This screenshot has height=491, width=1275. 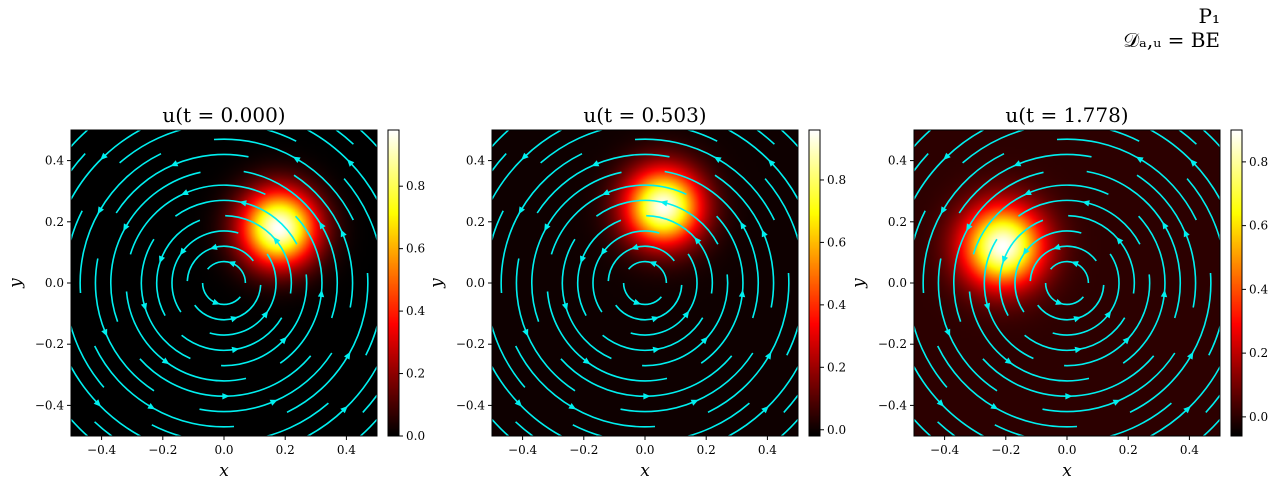 I want to click on panel-title: u(t = 1.778), so click(x=1066, y=115).